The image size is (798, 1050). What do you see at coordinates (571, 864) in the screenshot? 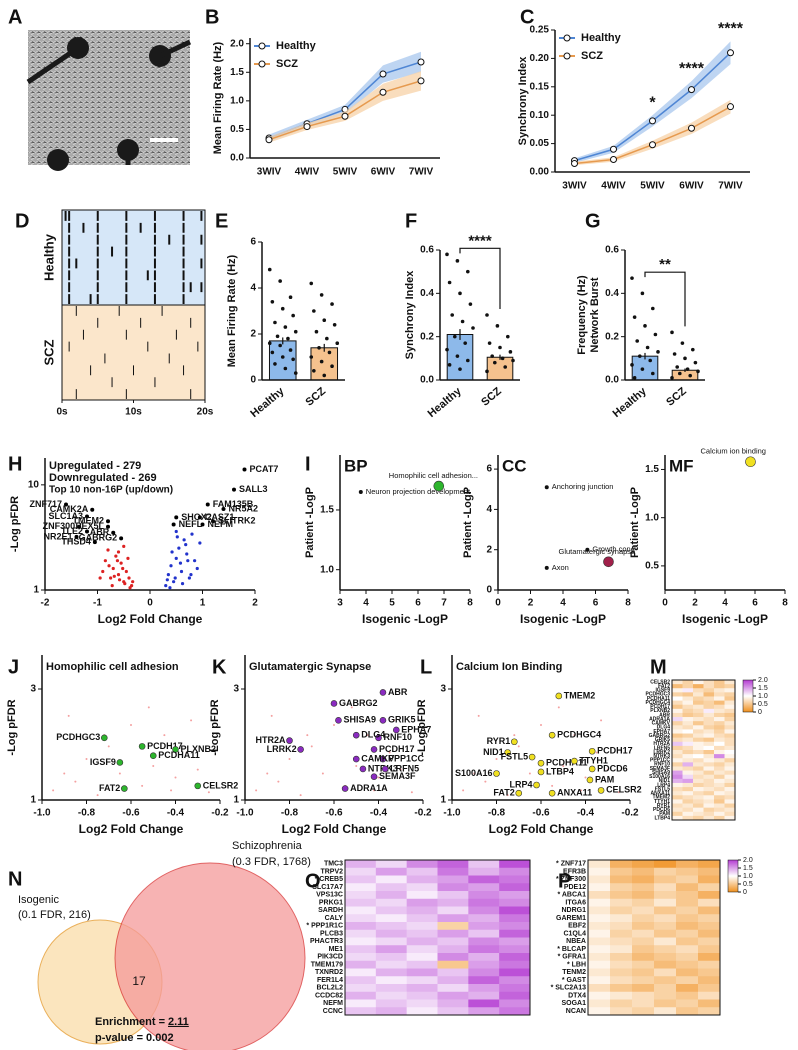
I see `row-label: * ZNF717` at bounding box center [571, 864].